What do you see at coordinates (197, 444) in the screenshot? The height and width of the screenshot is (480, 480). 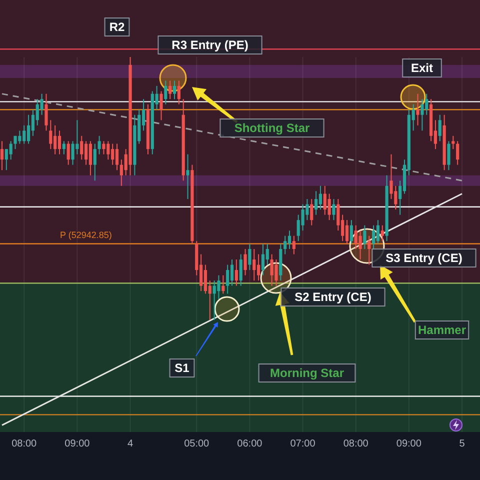 I see `x-tick-label: 05:00` at bounding box center [197, 444].